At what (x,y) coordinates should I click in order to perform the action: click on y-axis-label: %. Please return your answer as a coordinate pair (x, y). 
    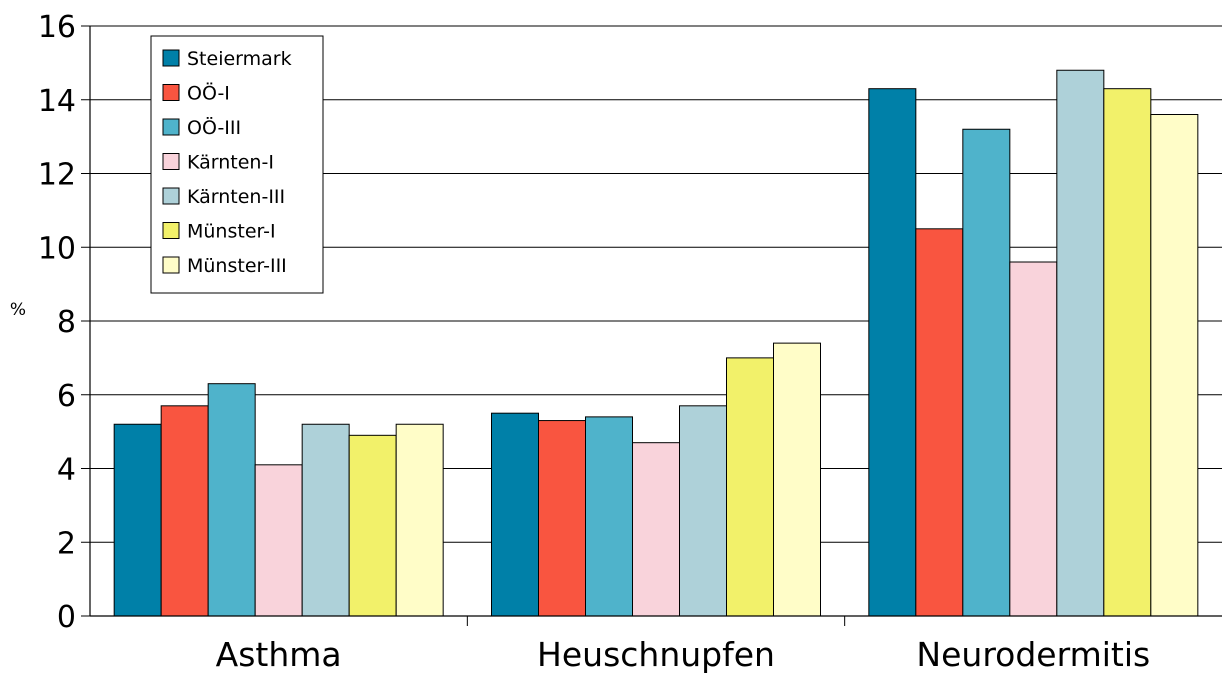
    Looking at the image, I should click on (18, 310).